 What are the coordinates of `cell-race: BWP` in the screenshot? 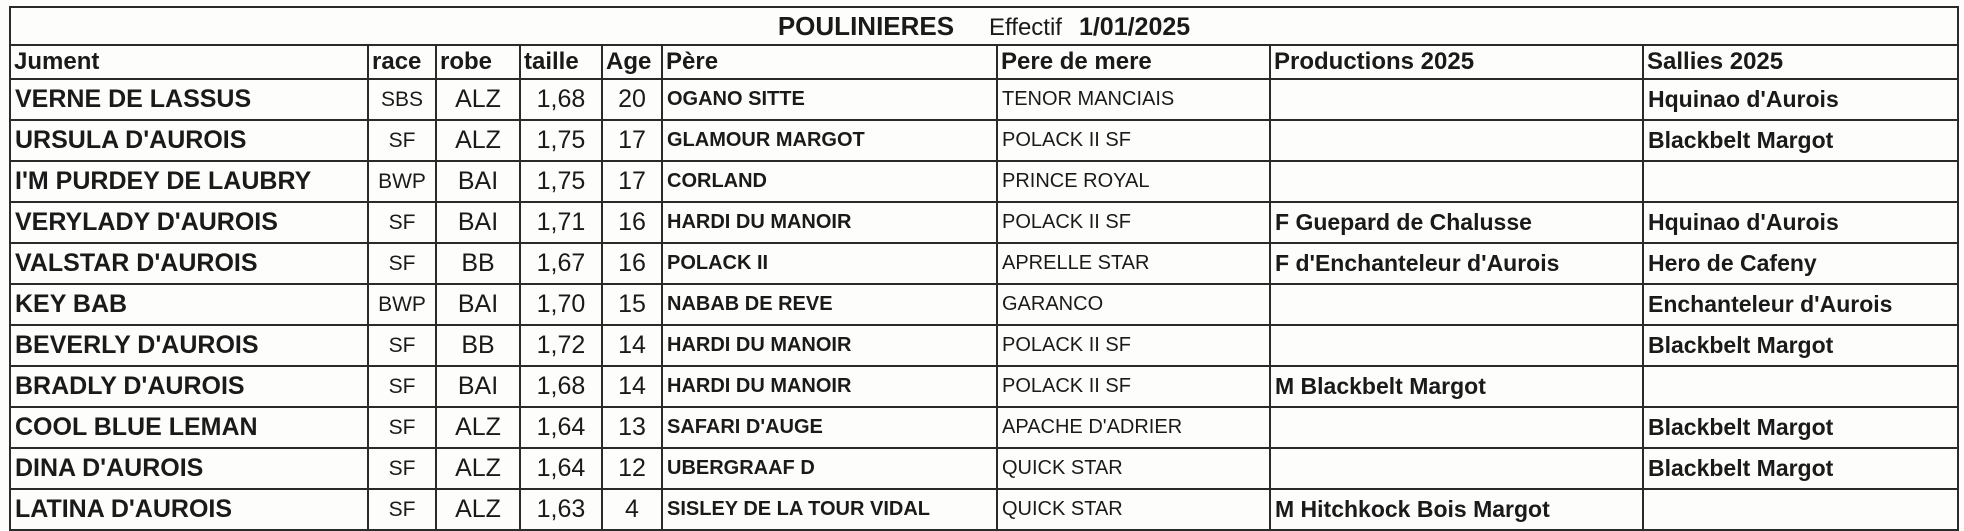 It's located at (402, 304).